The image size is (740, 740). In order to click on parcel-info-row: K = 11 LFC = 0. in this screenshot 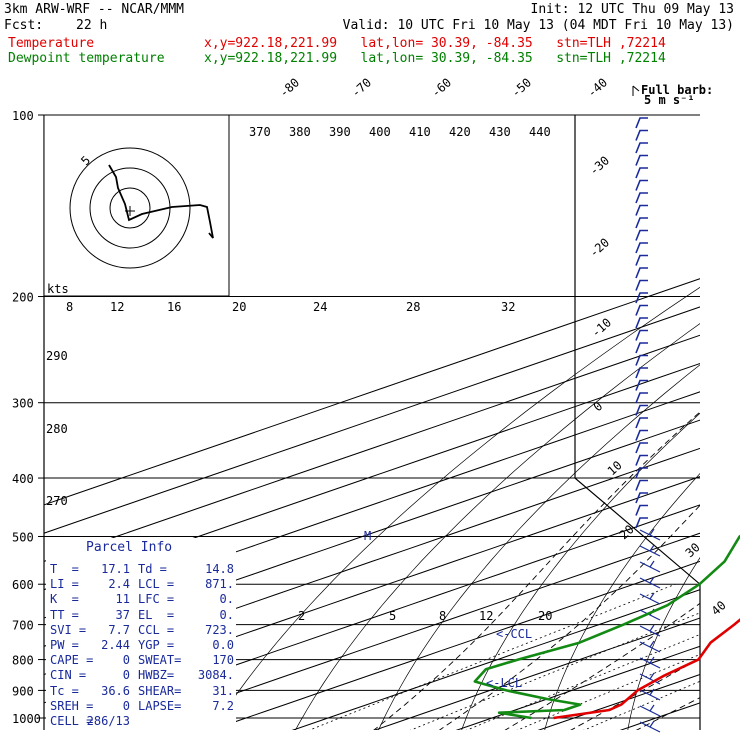, I will do `click(143, 599)`.